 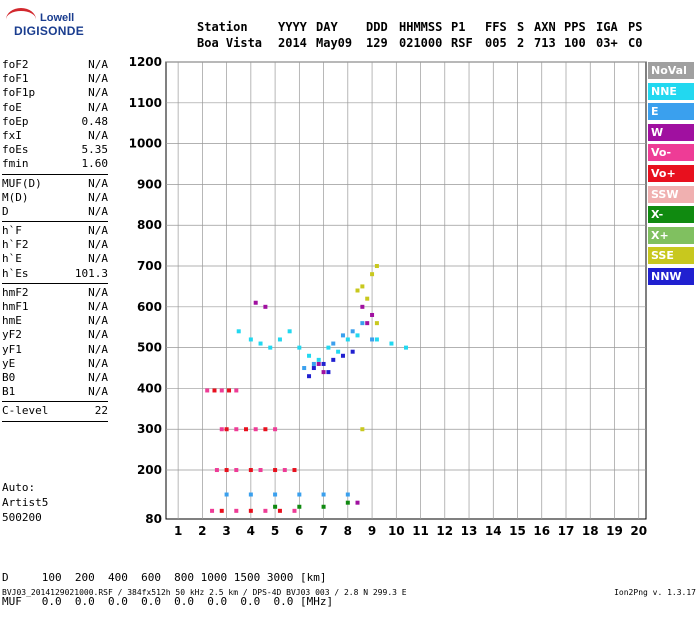 I want to click on legend-item-sse: SSE, so click(x=671, y=256).